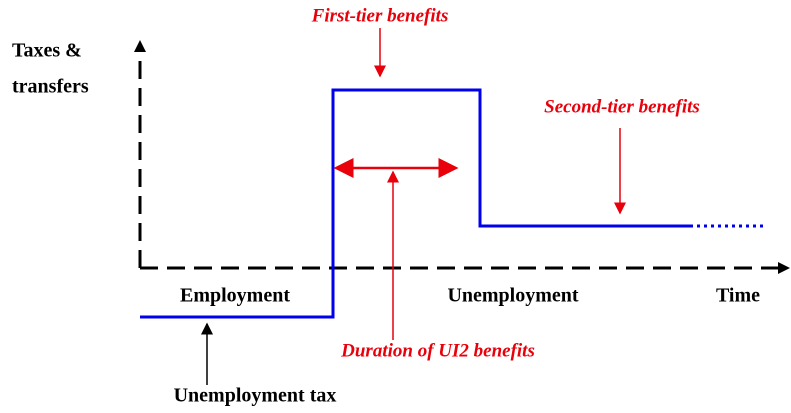 The width and height of the screenshot is (791, 413). What do you see at coordinates (140, 46) in the screenshot?
I see `y-axis-arrow` at bounding box center [140, 46].